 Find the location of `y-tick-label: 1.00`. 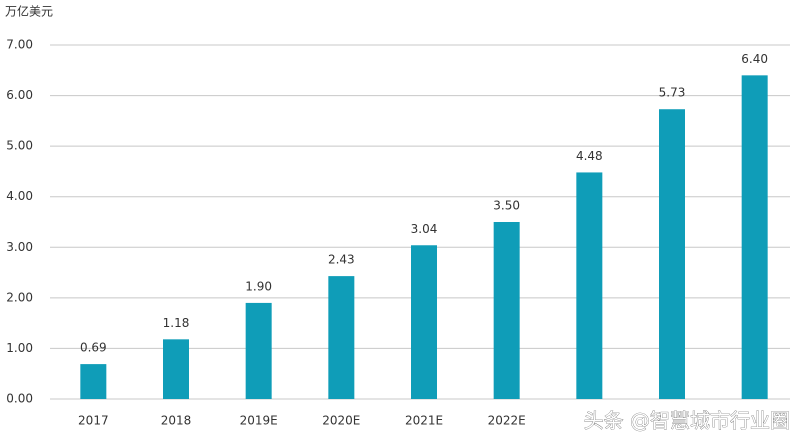

y-tick-label: 1.00 is located at coordinates (19, 348).